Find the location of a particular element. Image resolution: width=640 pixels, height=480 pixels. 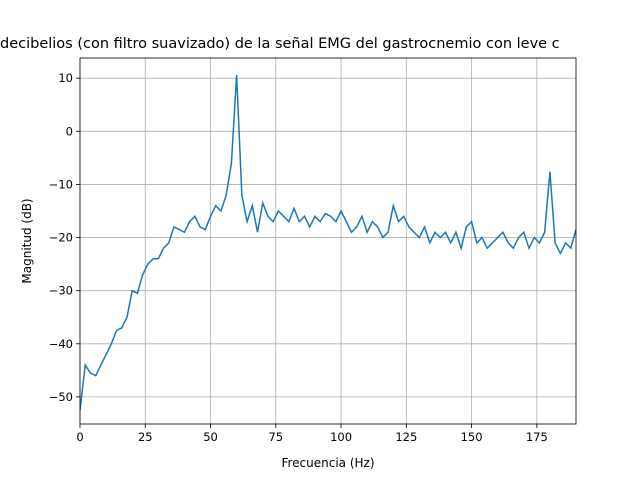

y-tick-label: 0 is located at coordinates (69, 131).